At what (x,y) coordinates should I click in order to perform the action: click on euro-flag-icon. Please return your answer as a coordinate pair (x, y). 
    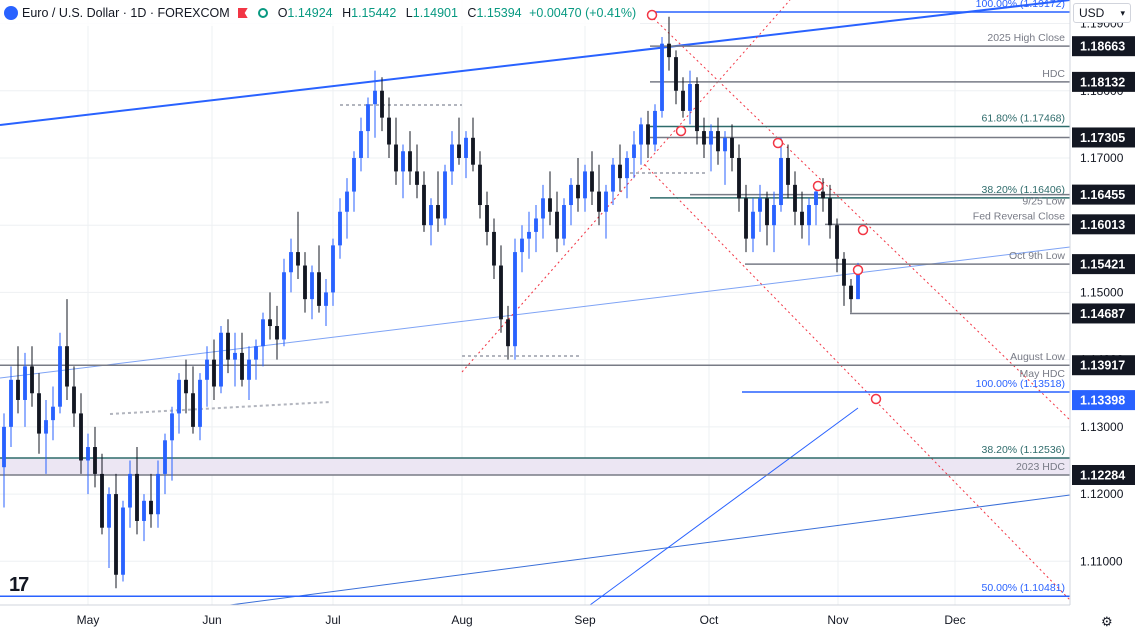
    Looking at the image, I should click on (11, 13).